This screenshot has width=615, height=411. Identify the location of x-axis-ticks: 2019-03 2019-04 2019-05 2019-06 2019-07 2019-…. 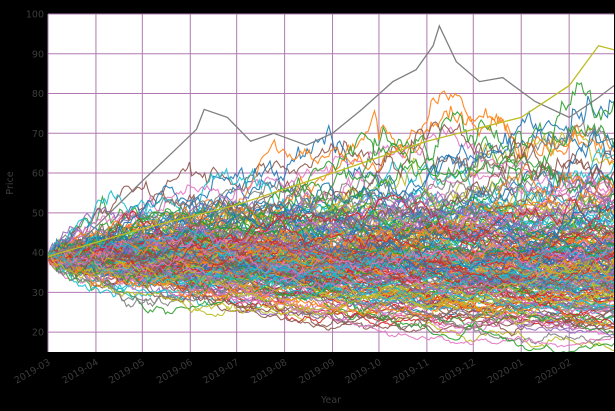
(293, 371).